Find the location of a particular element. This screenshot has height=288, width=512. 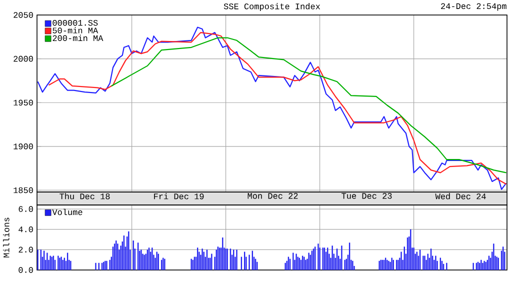

x-tick-label: Thu Dec 18 is located at coordinates (85, 196).